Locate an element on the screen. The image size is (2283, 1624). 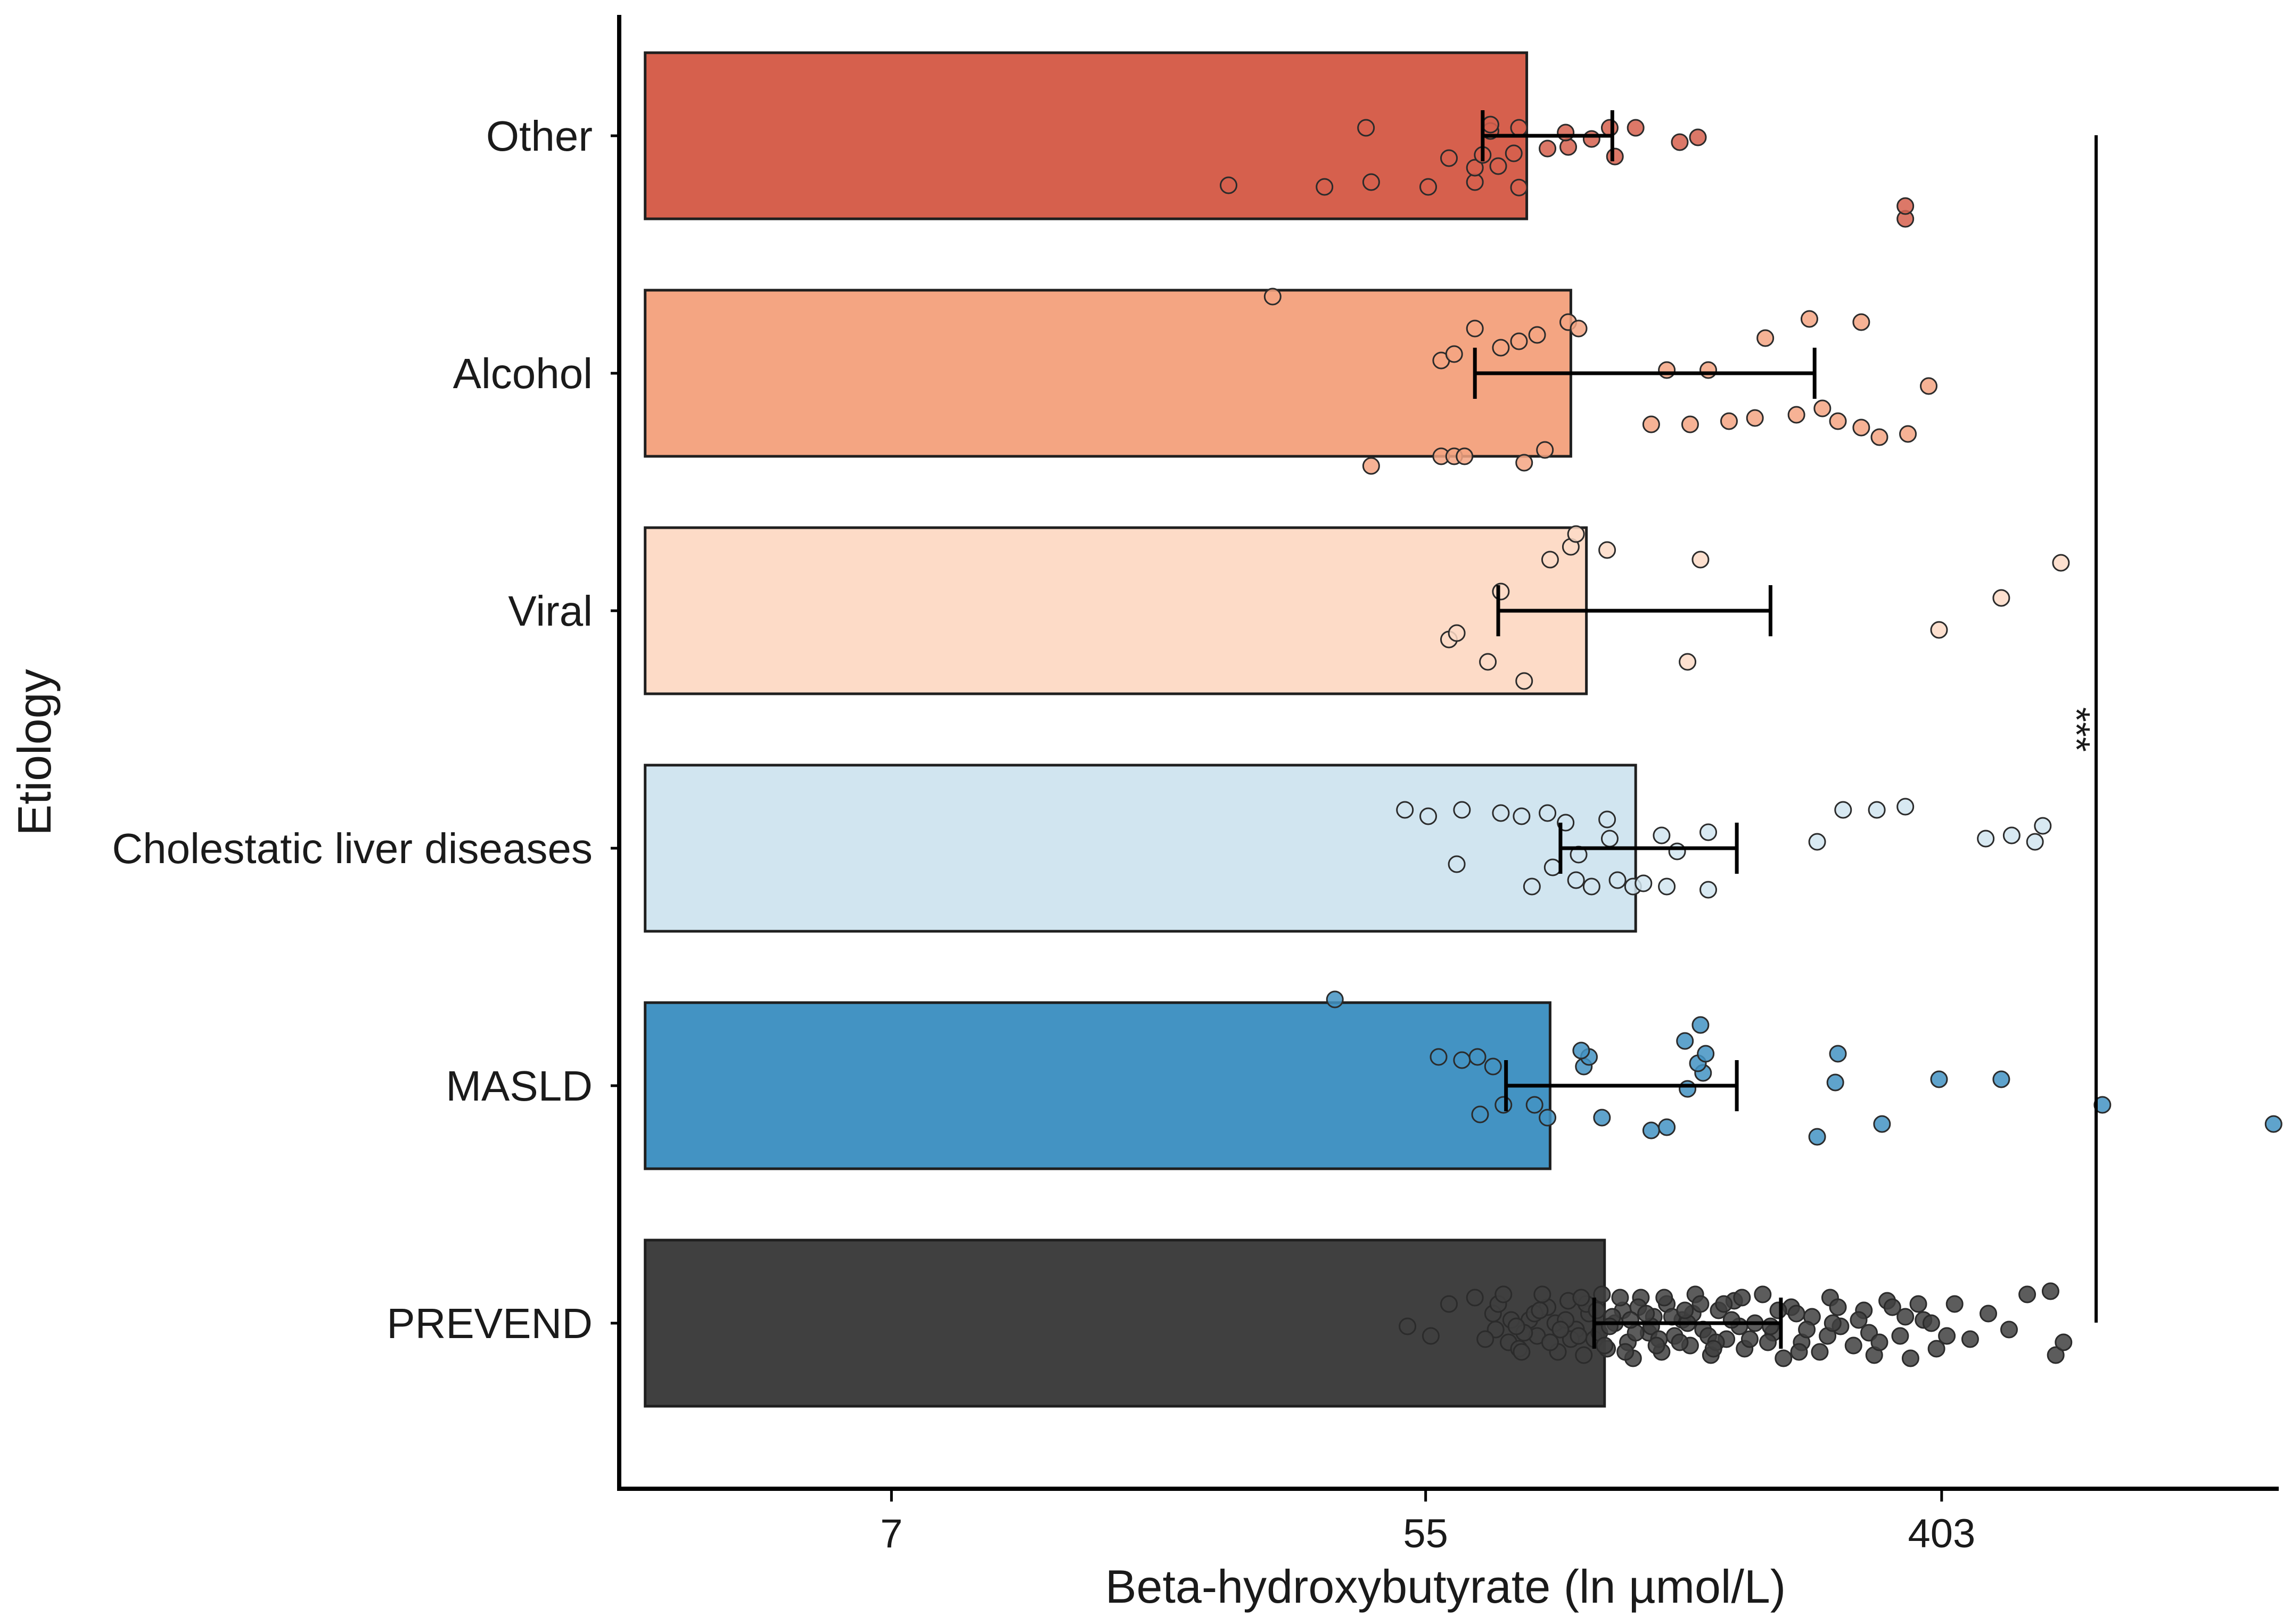
significance-layer: *** is located at coordinates (2076, 729).